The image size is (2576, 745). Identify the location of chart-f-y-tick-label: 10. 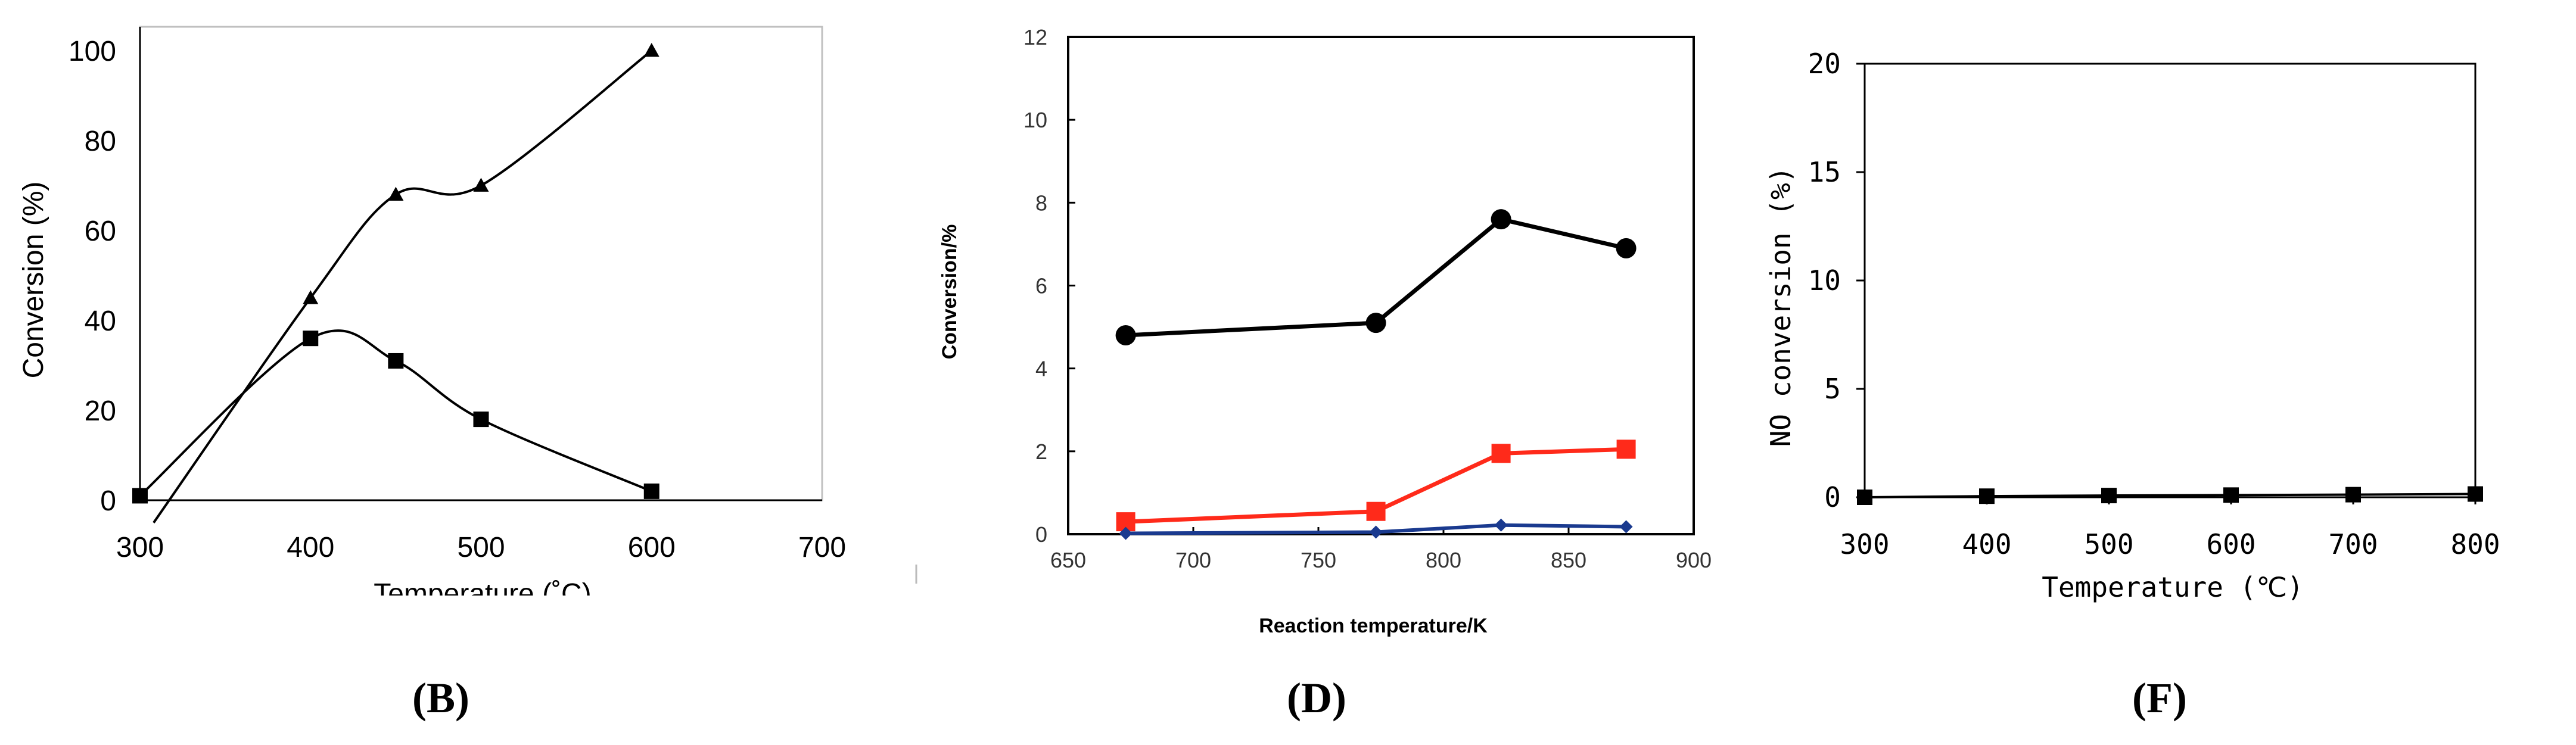
(1824, 280).